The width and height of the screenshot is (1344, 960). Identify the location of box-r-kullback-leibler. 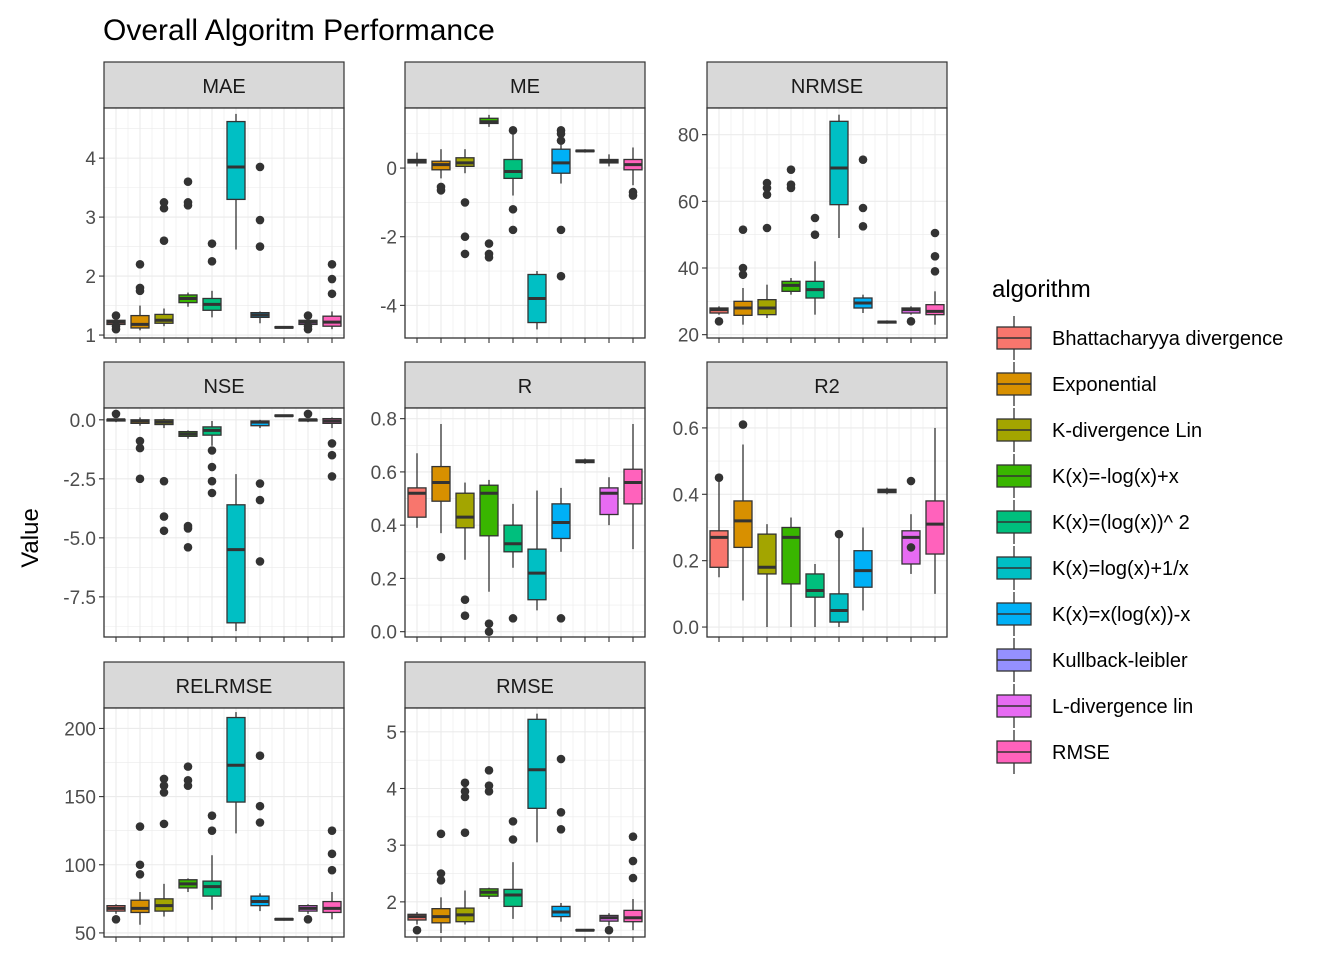
(585, 461).